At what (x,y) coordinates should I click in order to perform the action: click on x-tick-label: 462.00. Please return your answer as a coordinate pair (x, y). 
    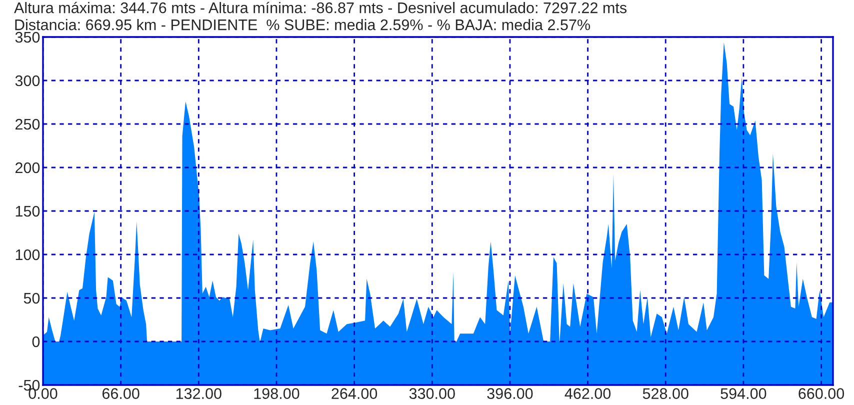
    Looking at the image, I should click on (587, 393).